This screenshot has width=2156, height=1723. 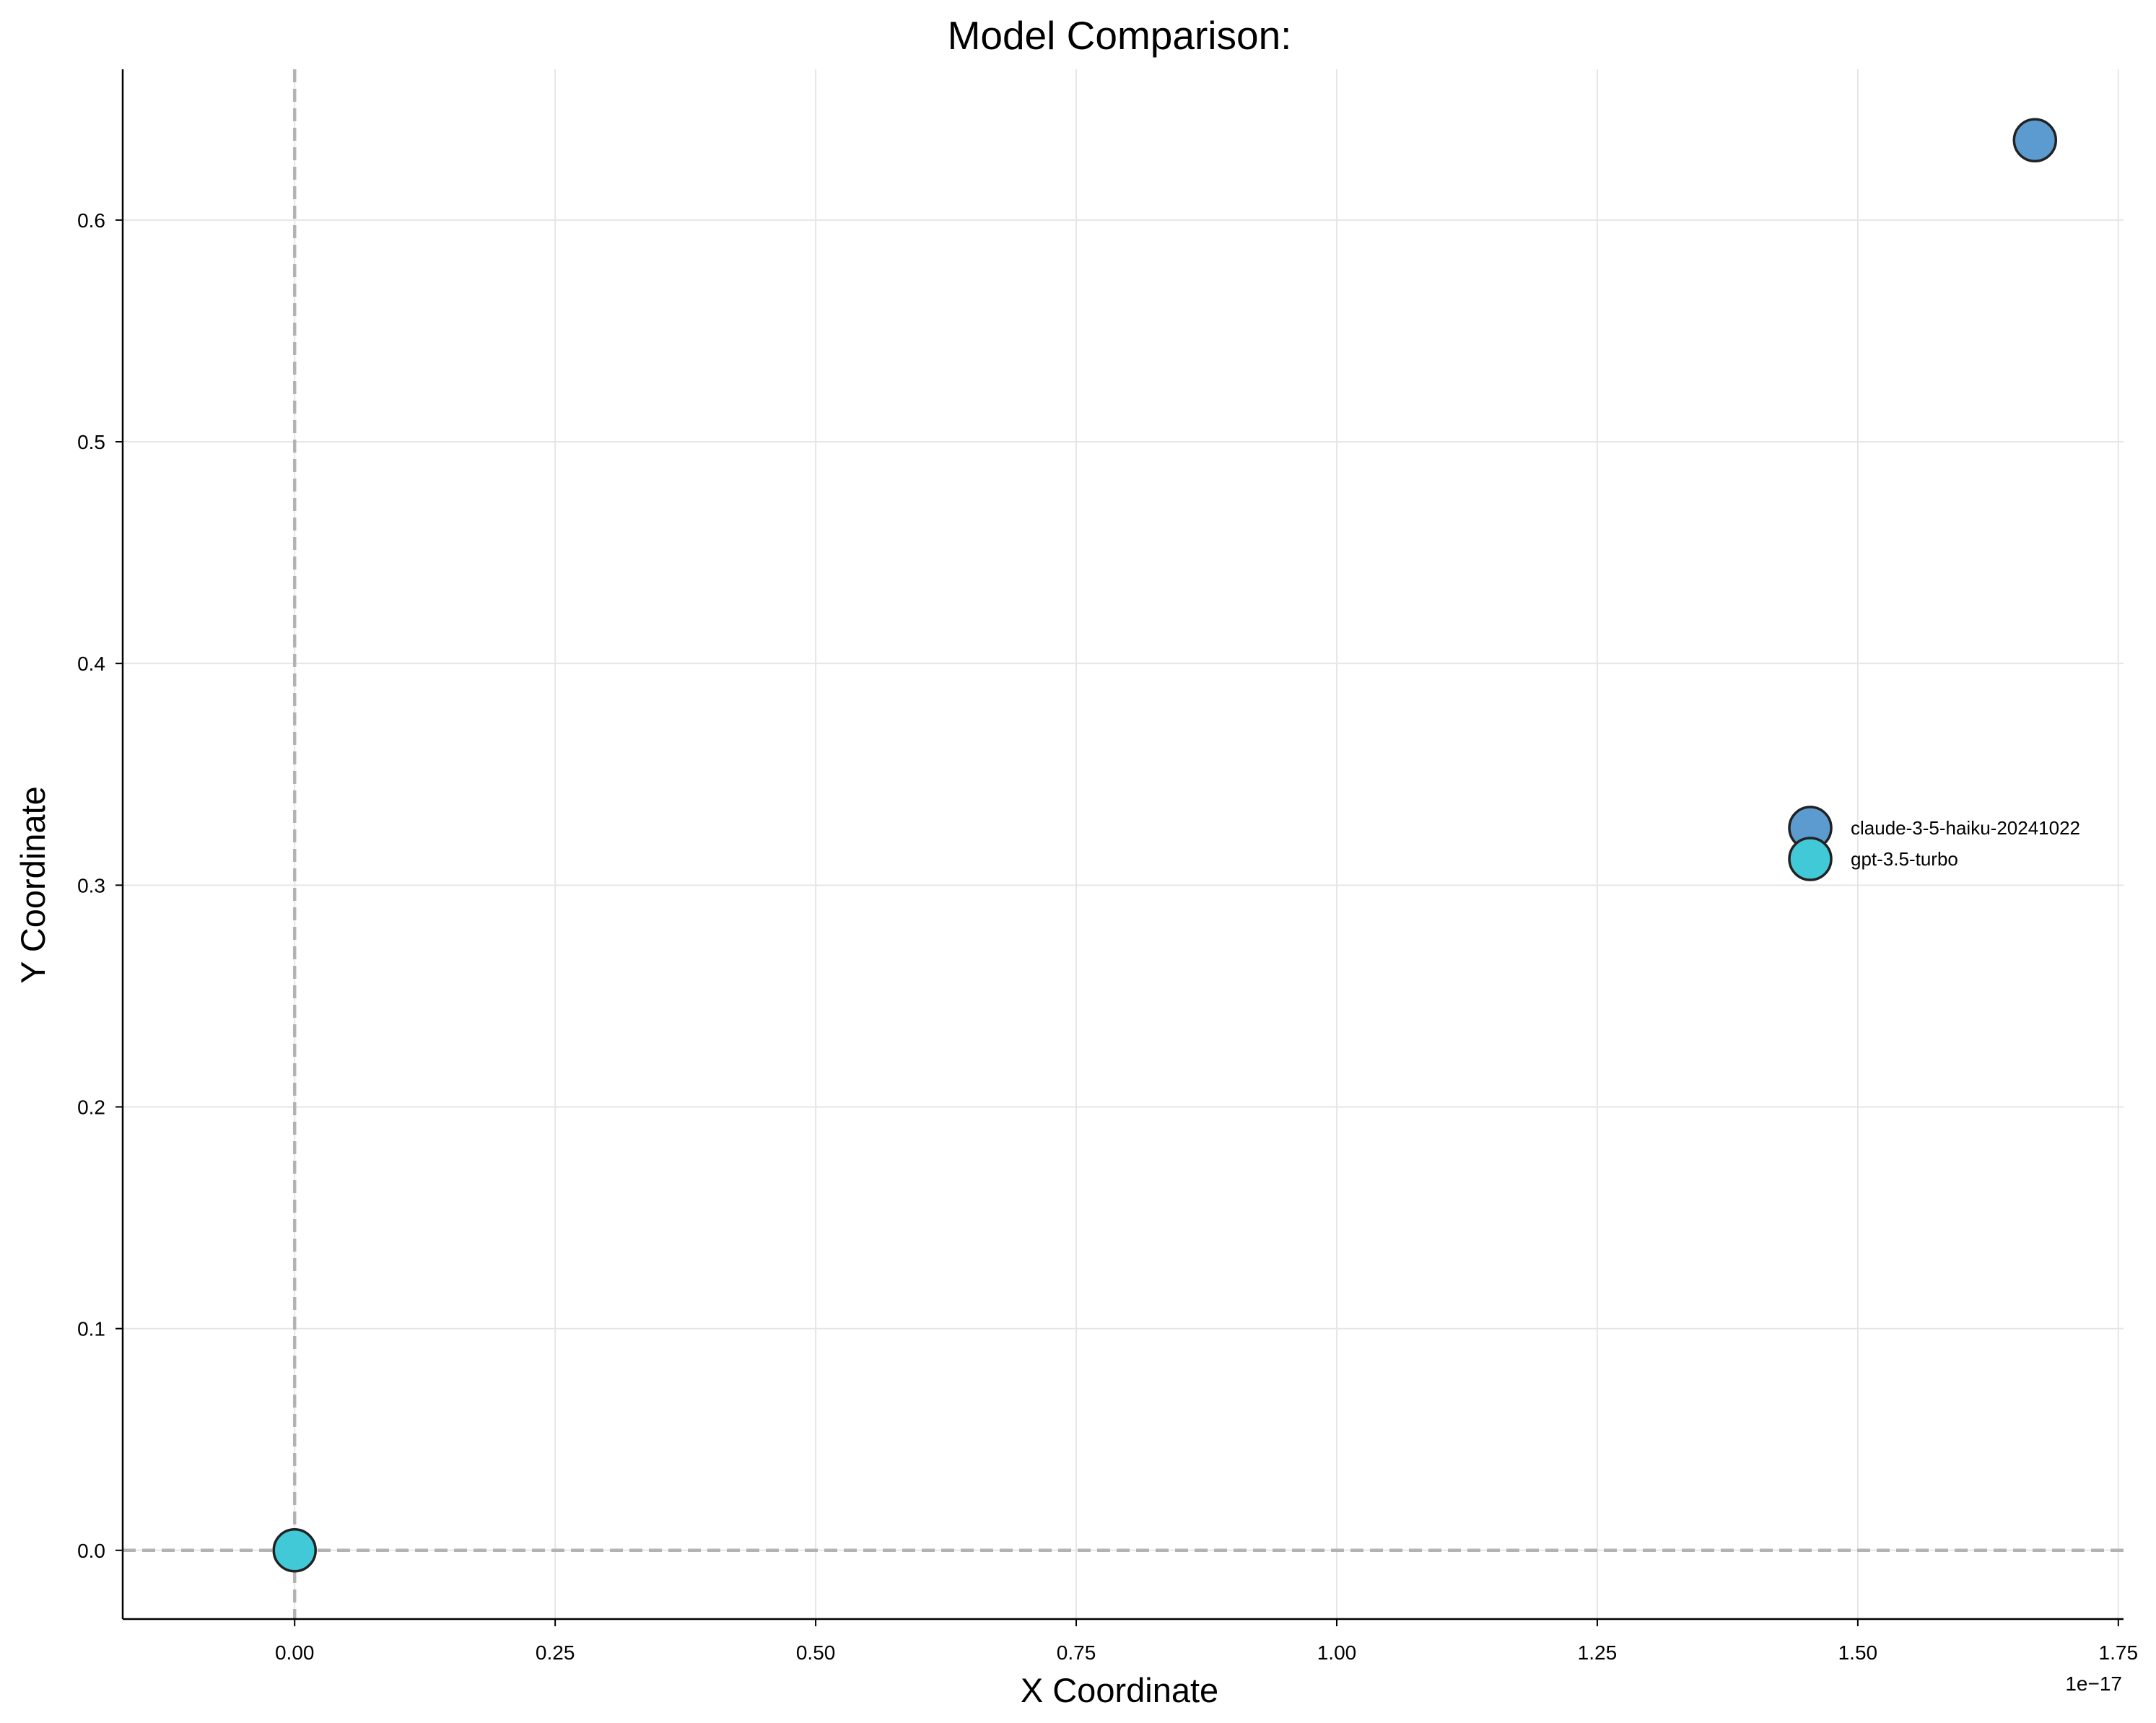 I want to click on y-tick-label: 0.5, so click(x=91, y=442).